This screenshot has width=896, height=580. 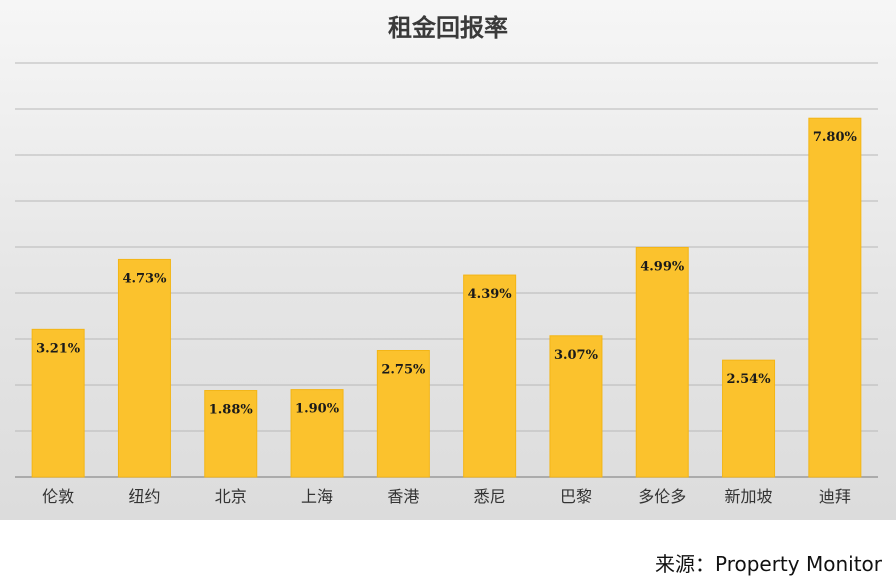 I want to click on x-tick-label: 悉尼, so click(x=490, y=496).